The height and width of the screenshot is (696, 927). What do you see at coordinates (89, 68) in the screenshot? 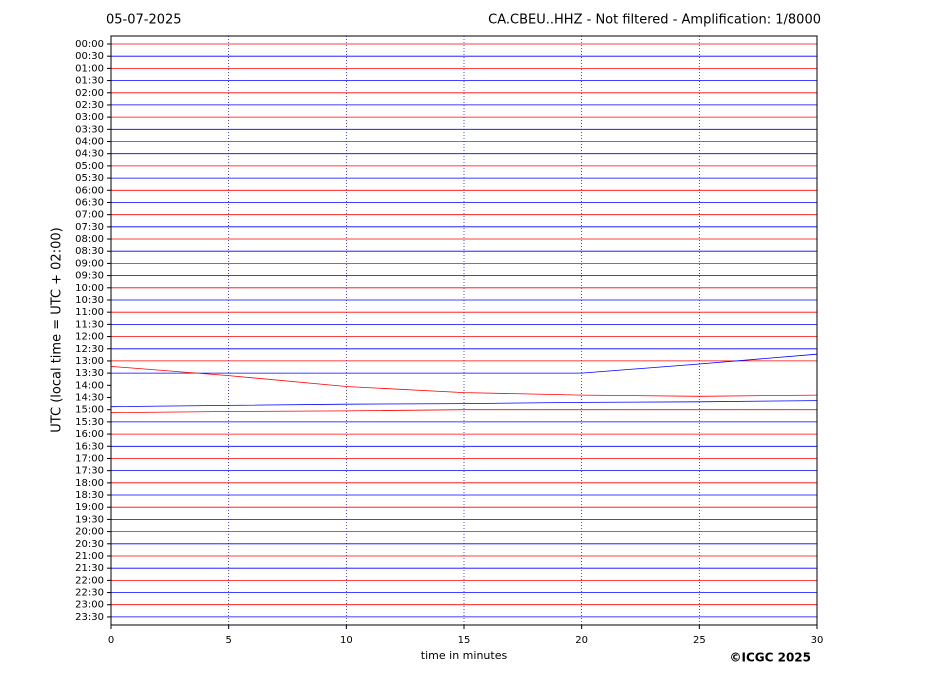
I see `y-tick-label: 01:00` at bounding box center [89, 68].